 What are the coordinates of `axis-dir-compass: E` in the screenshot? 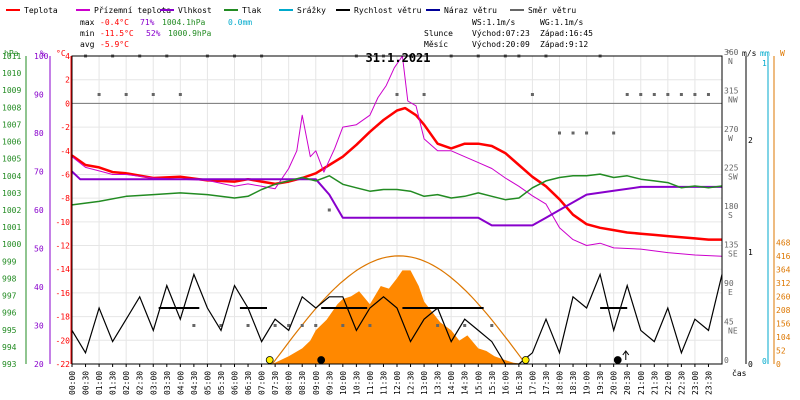 It's located at (730, 292).